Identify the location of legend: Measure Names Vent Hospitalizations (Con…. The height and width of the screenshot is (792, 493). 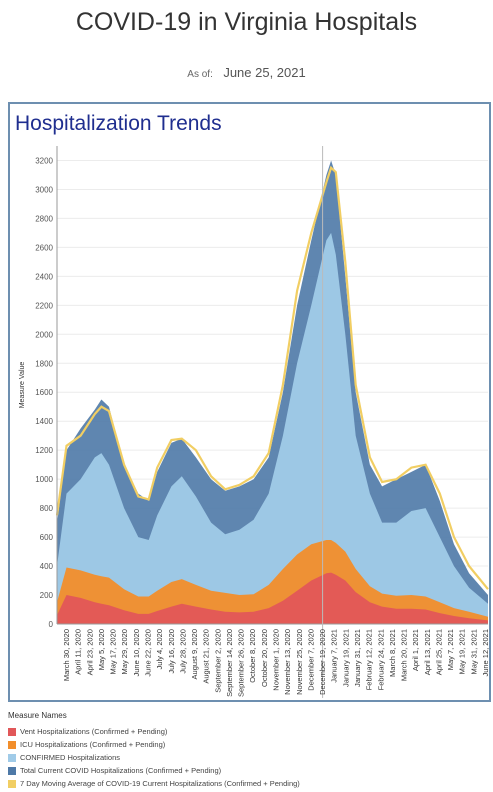
(248, 750).